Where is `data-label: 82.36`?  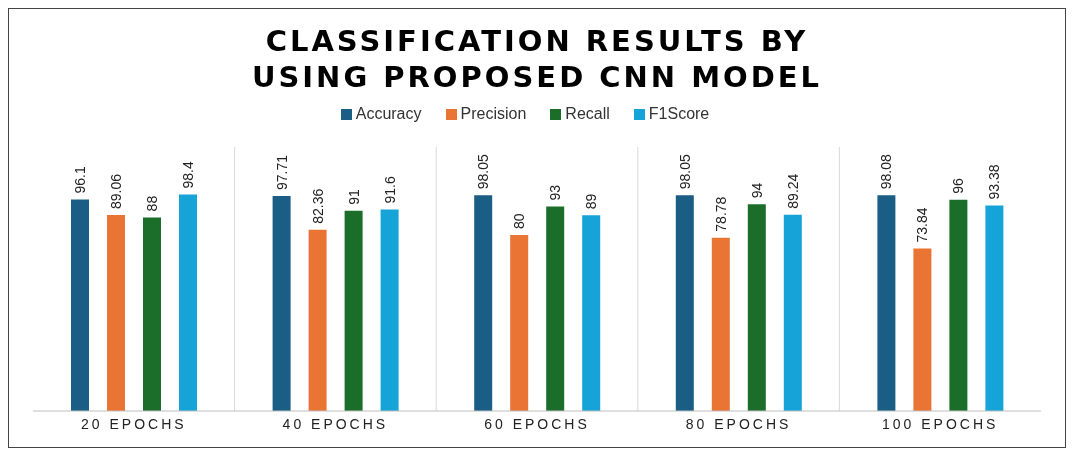
data-label: 82.36 is located at coordinates (317, 206).